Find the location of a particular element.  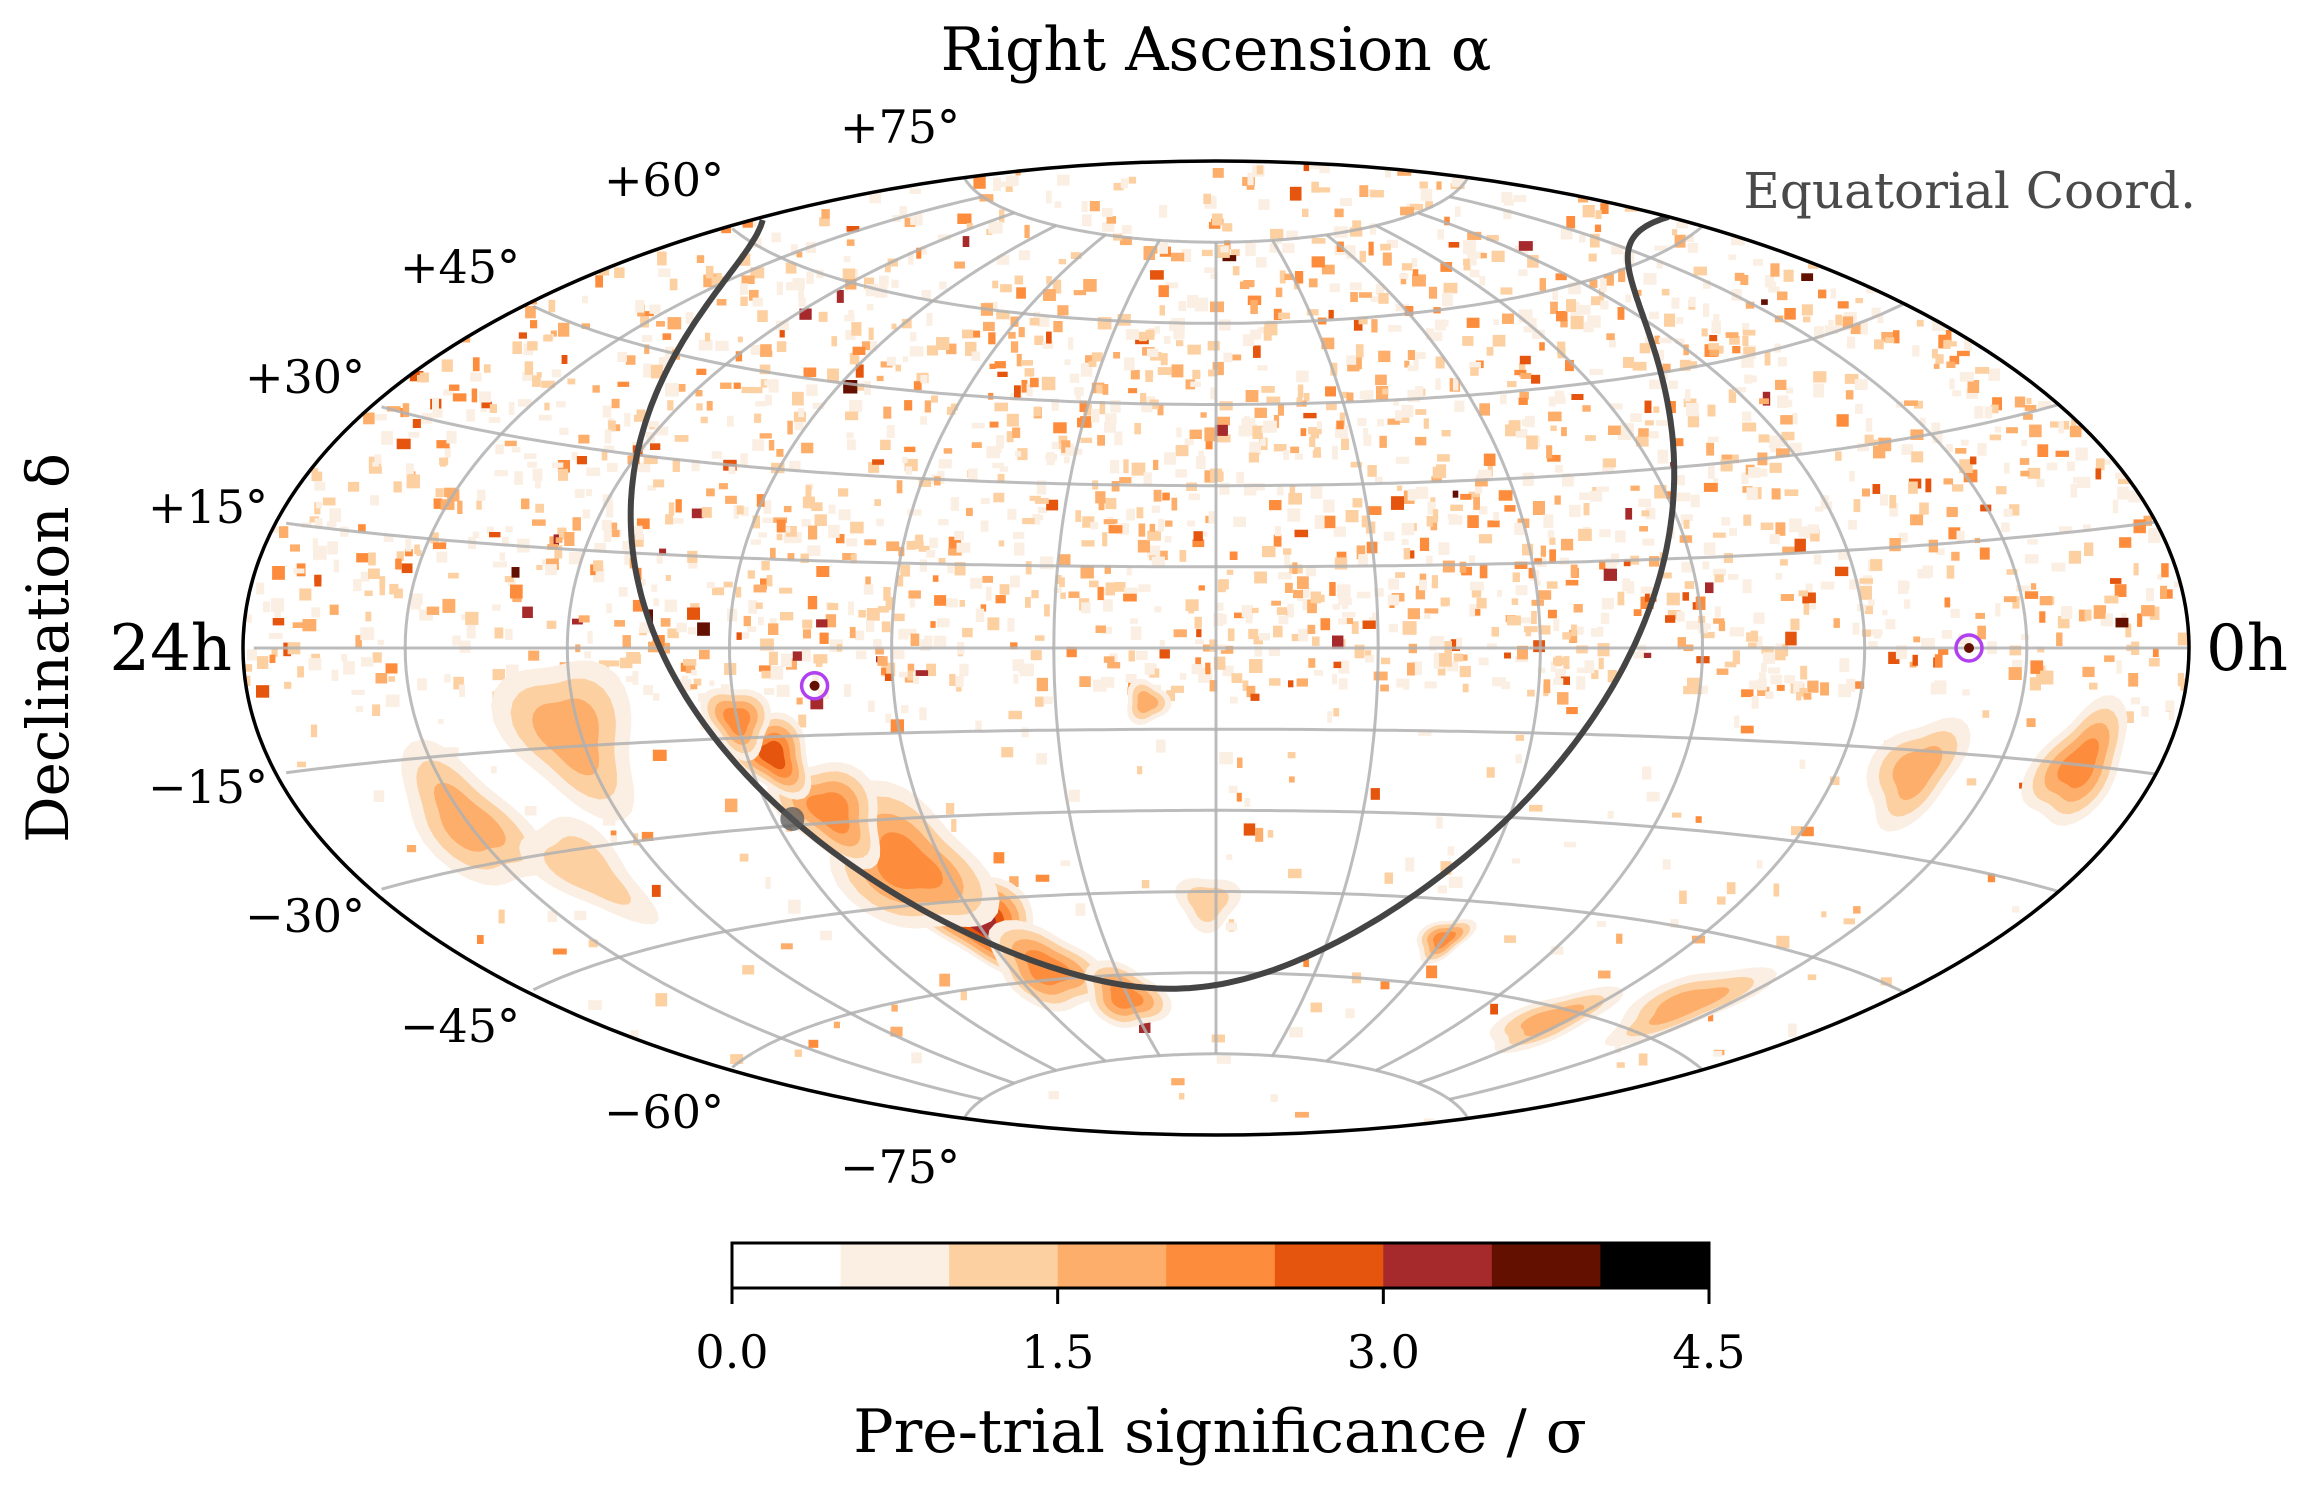

meridian-line is located at coordinates (1642, 648).